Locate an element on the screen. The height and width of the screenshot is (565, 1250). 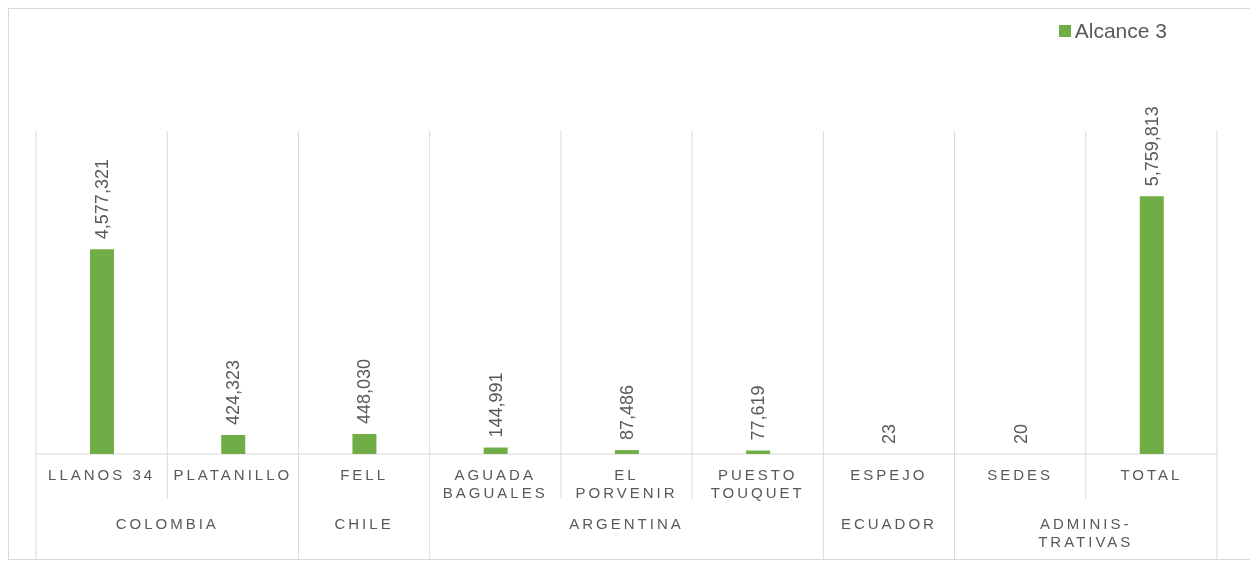
x-tick-label: EL PORVENIR is located at coordinates (626, 483).